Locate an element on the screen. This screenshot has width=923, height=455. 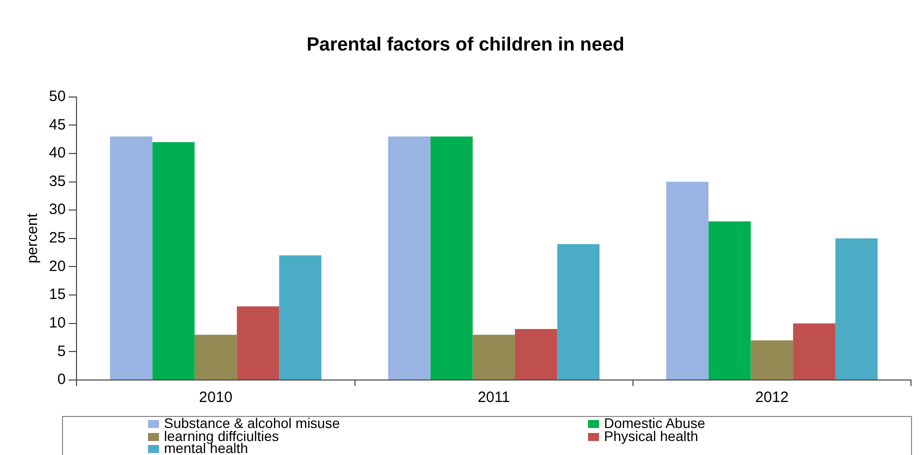
y-tick-label: 35 is located at coordinates (57, 181).